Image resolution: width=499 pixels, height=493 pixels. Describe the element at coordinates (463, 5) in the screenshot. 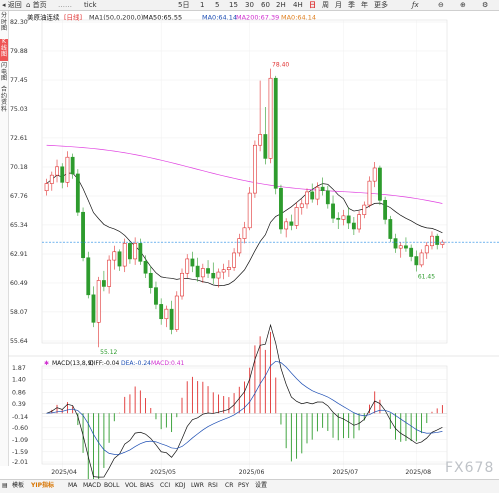

I see `zoom-in-icon: ⊕` at that location.